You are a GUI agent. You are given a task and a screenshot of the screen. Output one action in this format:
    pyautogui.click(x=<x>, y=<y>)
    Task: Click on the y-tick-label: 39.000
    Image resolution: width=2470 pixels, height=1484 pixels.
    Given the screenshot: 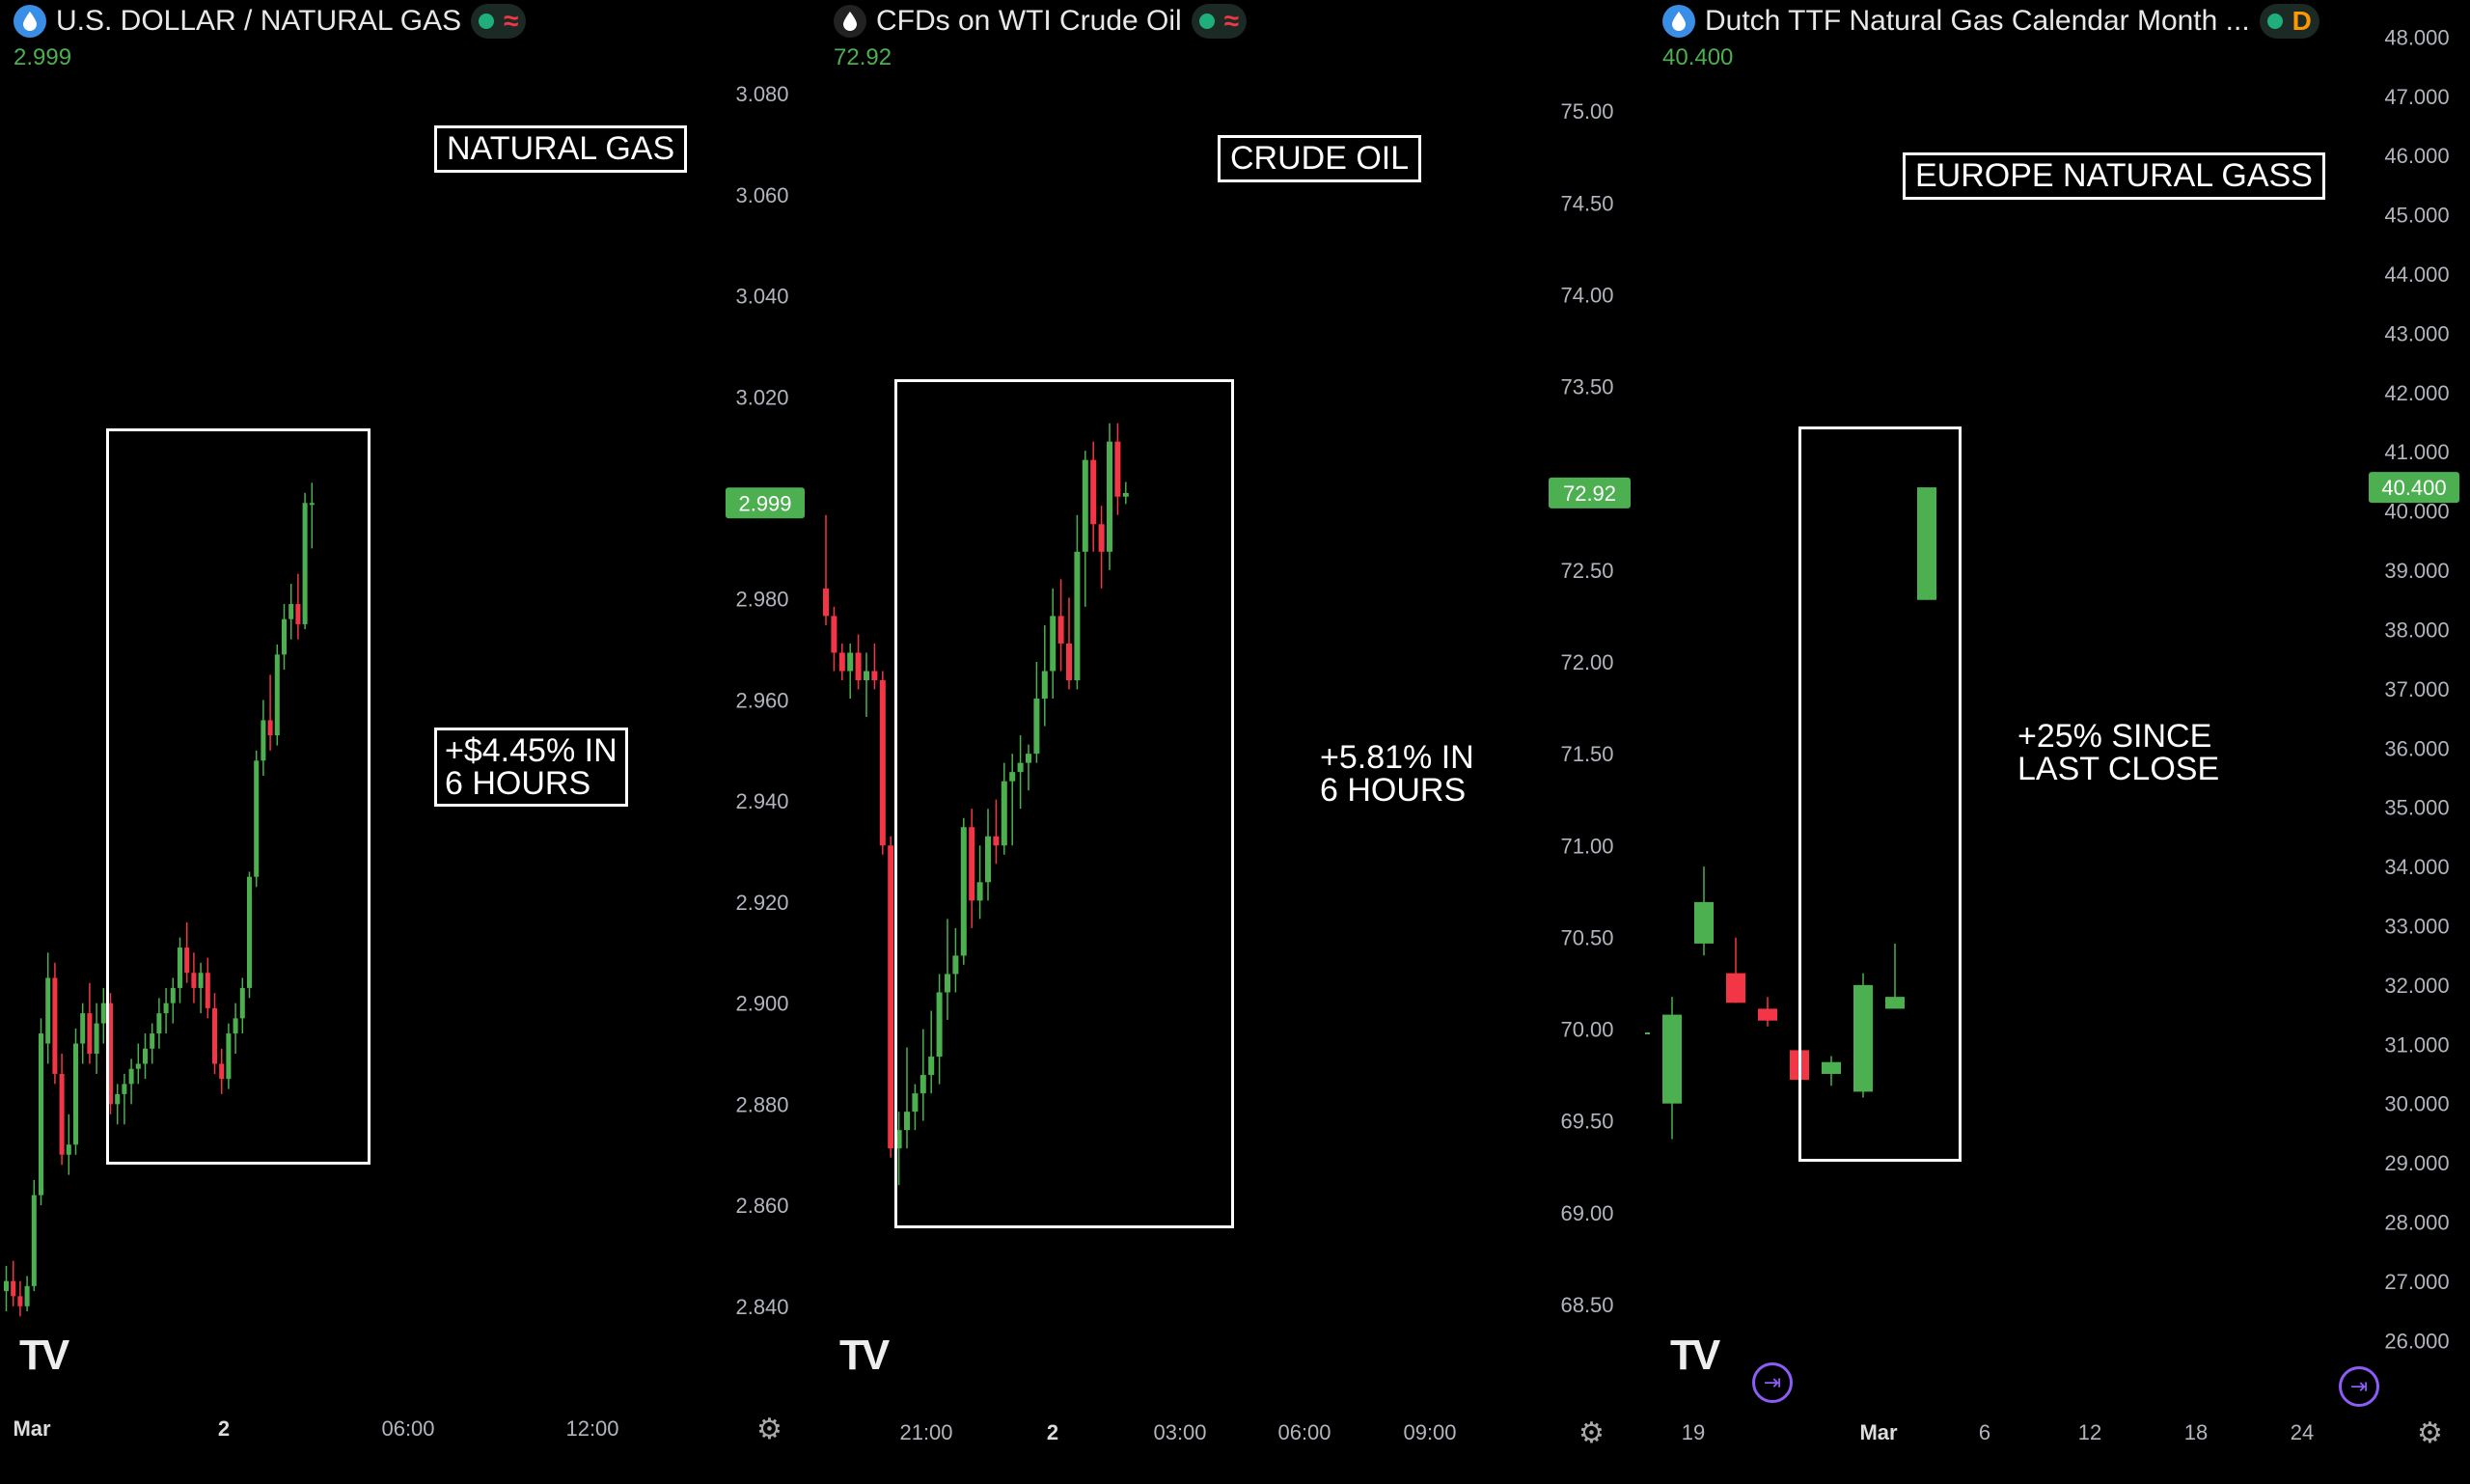 What is the action you would take?
    pyautogui.click(x=2416, y=571)
    